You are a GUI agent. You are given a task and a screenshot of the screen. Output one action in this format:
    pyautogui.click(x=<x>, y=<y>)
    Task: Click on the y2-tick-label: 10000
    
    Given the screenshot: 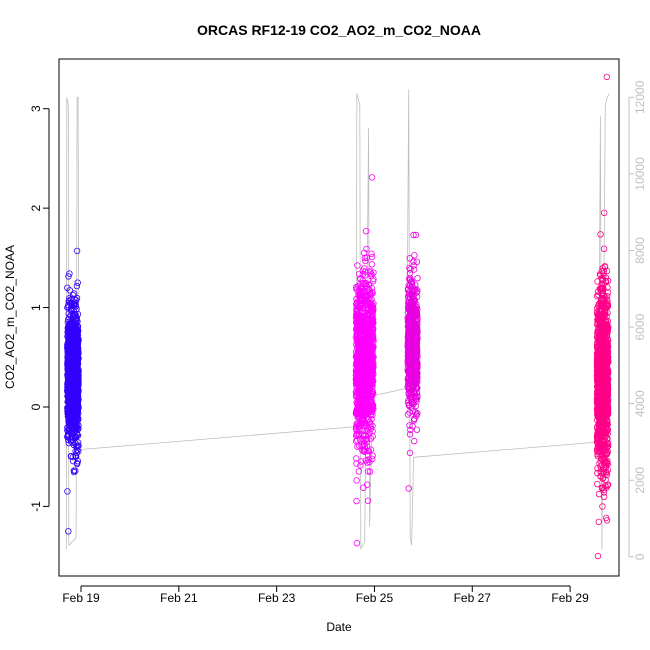 What is the action you would take?
    pyautogui.click(x=640, y=174)
    